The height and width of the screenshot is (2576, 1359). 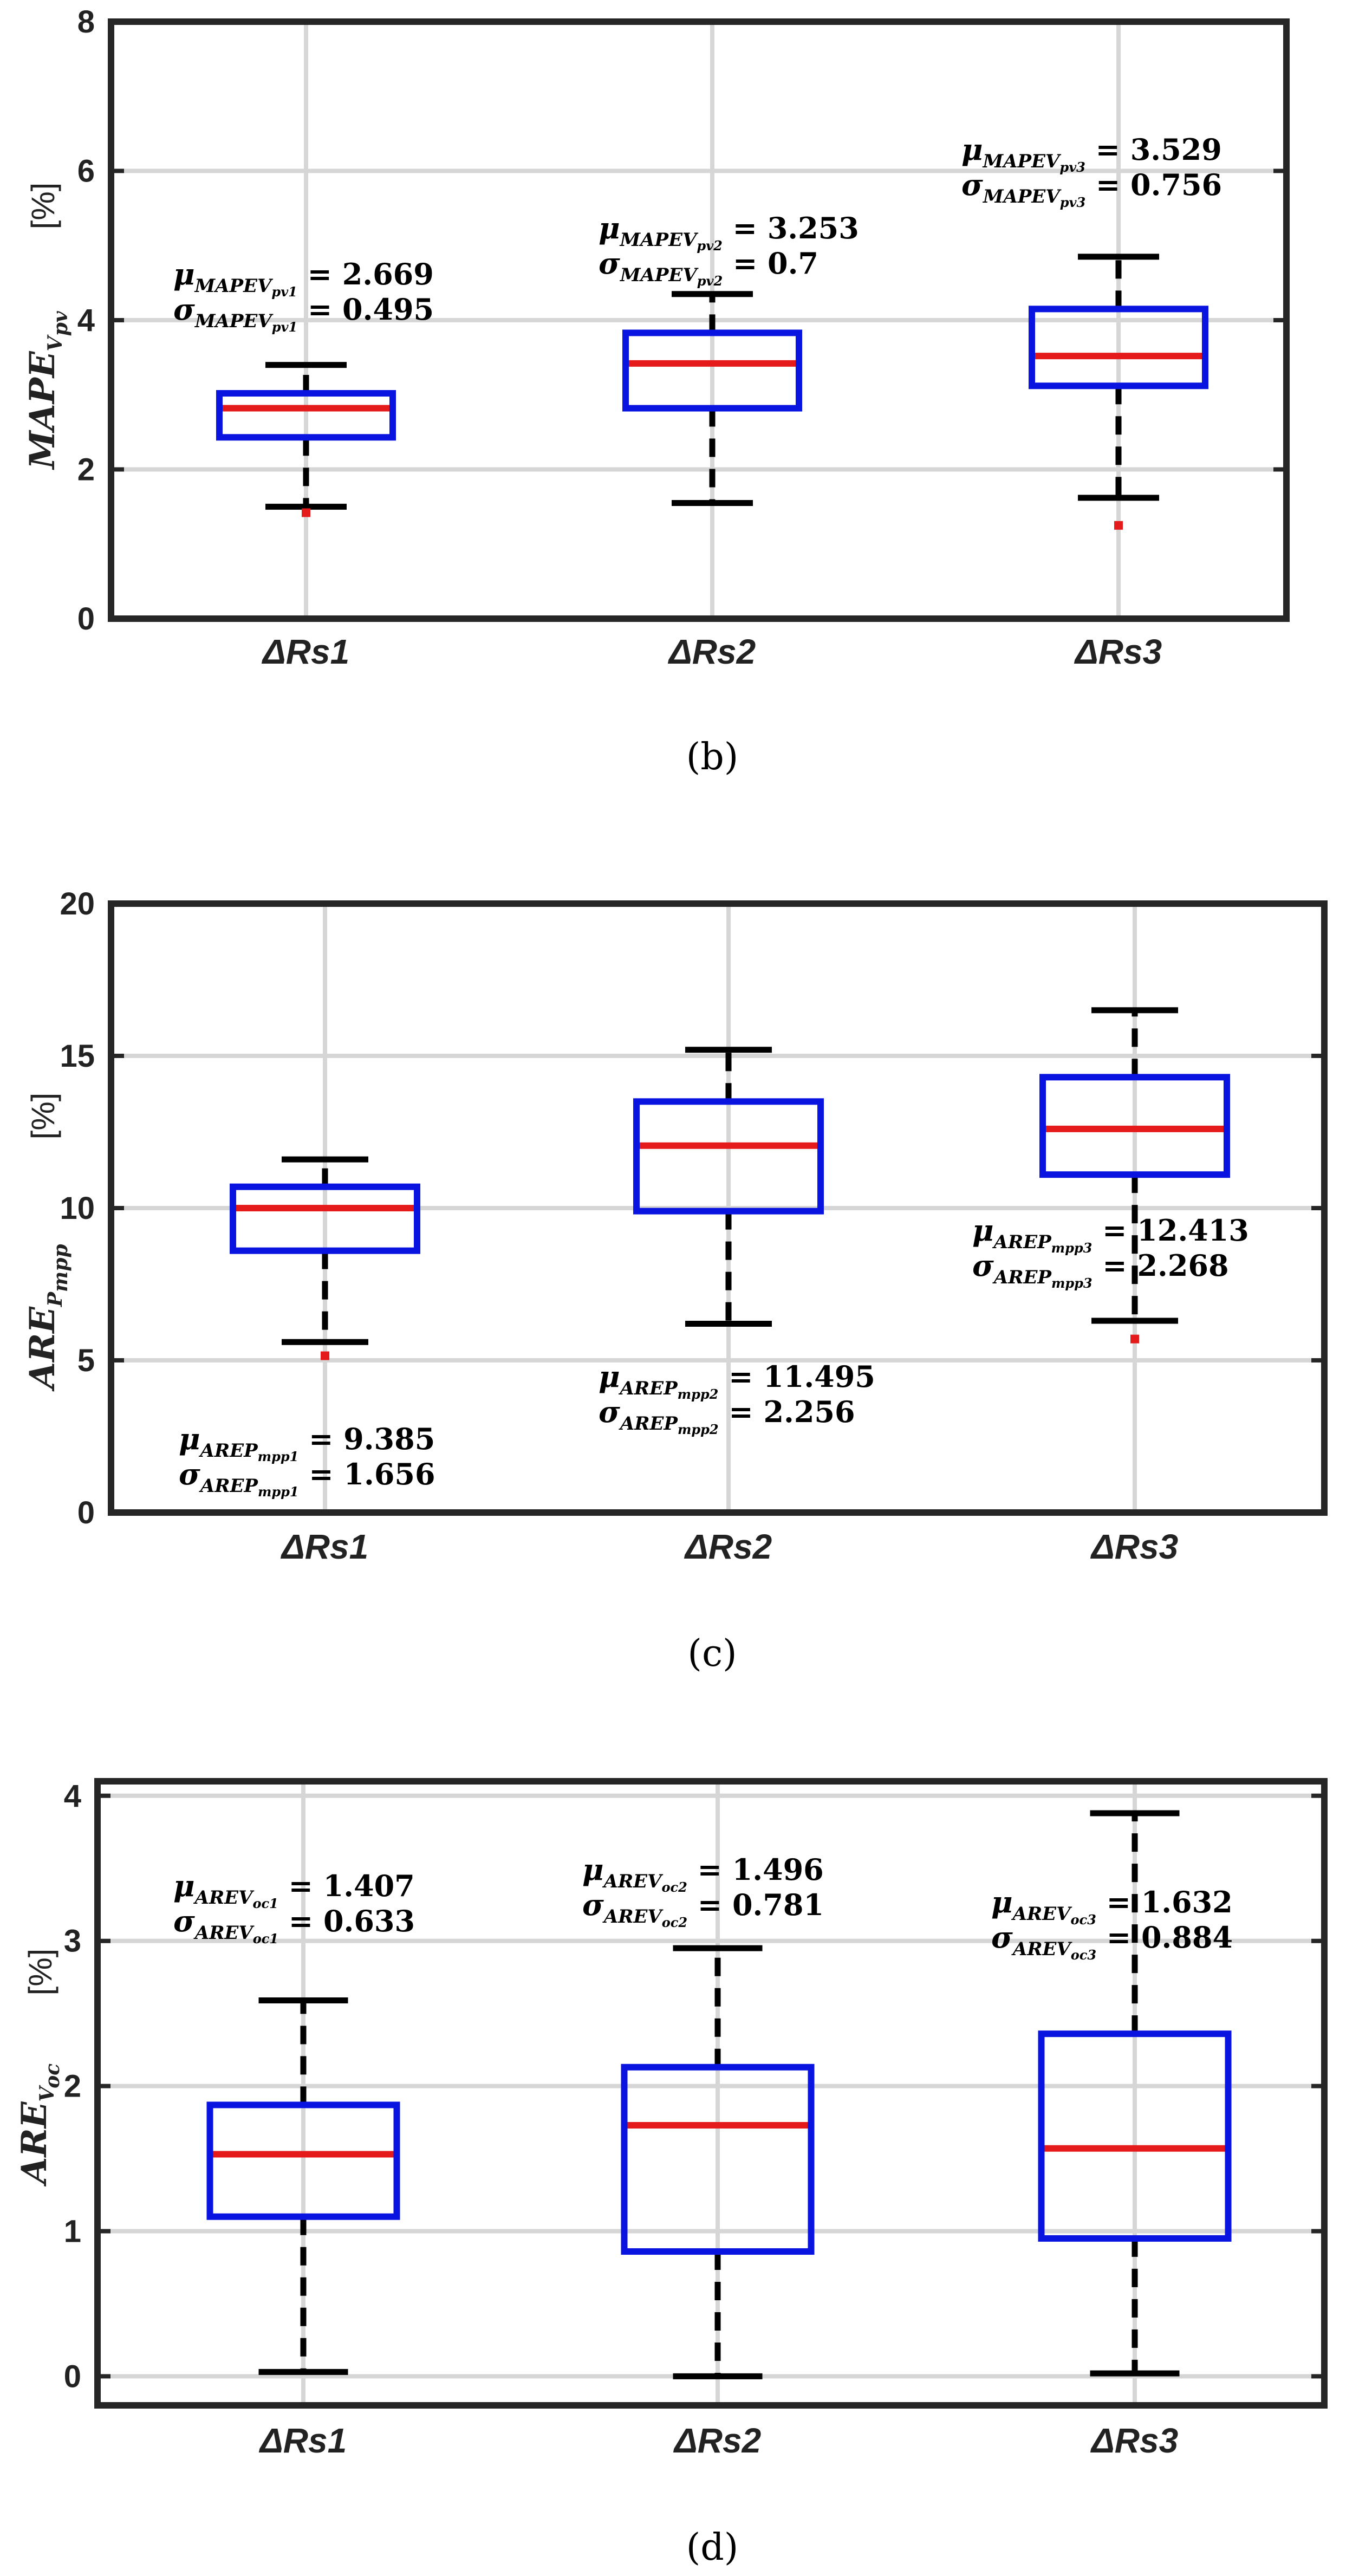 I want to click on y-tick-label: 20, so click(x=77, y=904).